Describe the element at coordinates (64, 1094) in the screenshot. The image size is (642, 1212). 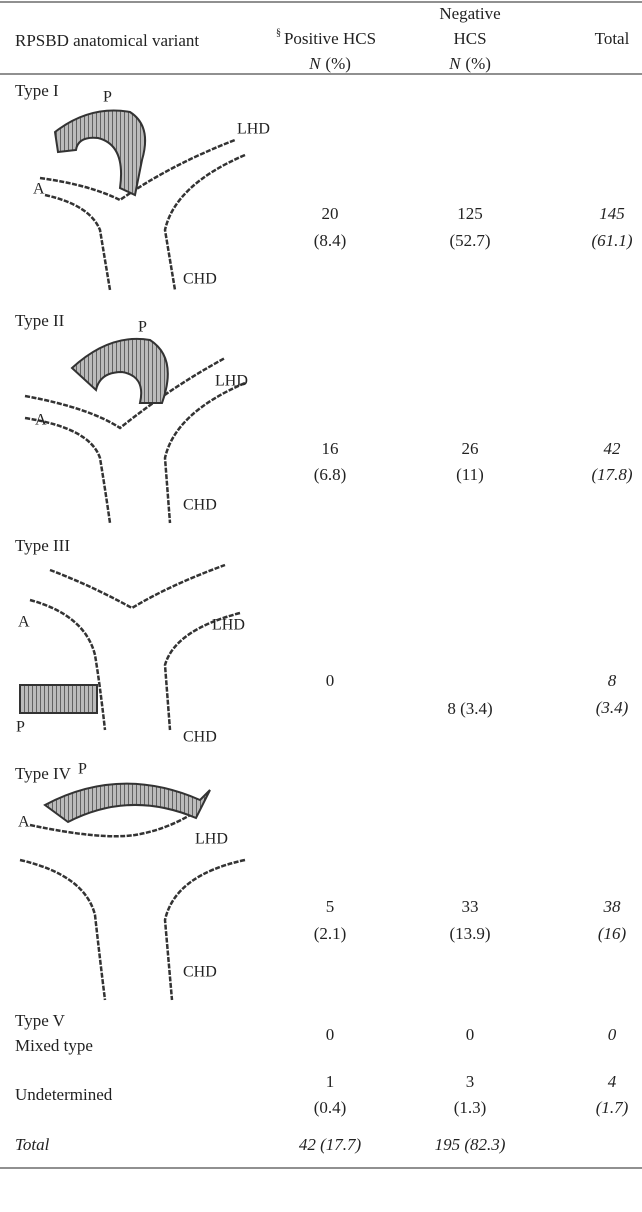
I see `row-label: Undetermined` at that location.